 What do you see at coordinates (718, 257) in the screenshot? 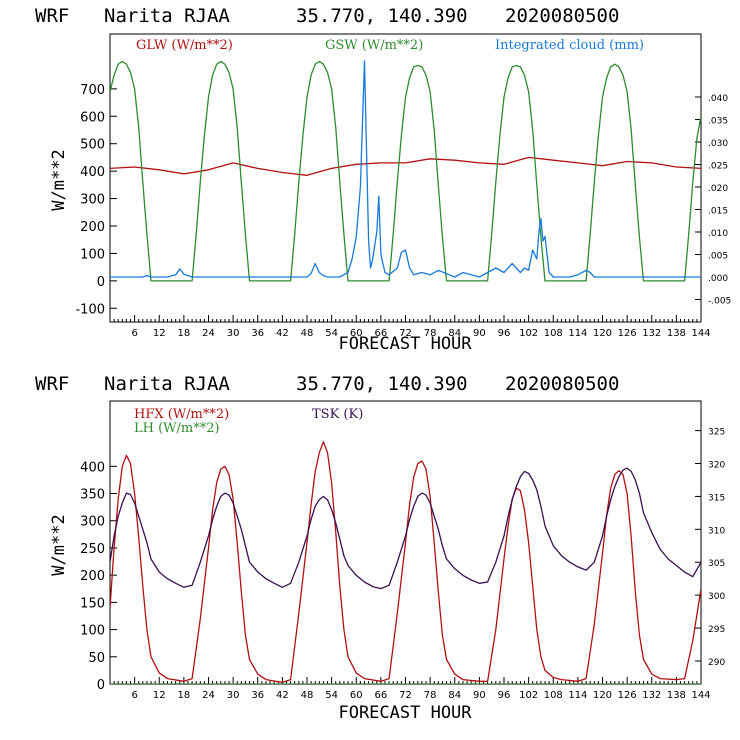
I see `y-right-tick-label: .005` at bounding box center [718, 257].